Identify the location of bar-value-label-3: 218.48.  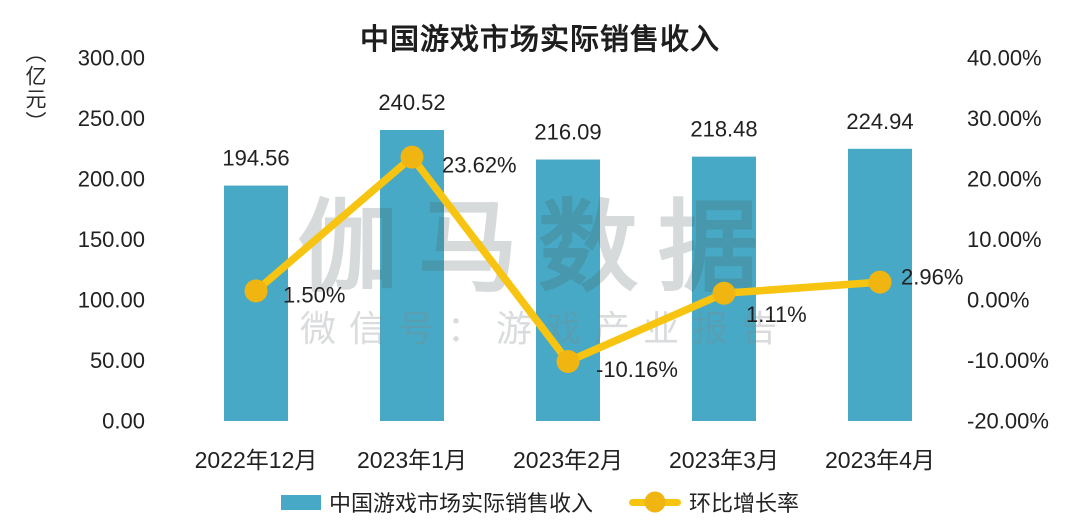
(723, 129).